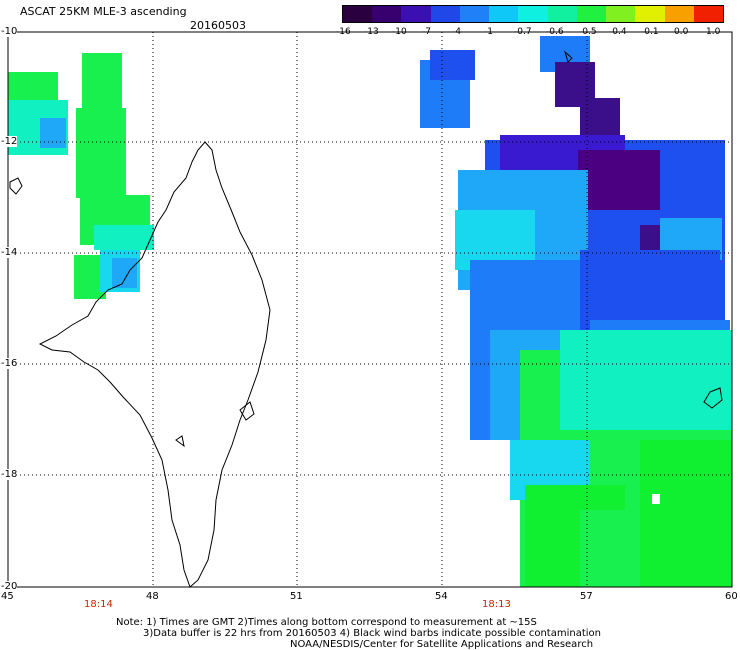 This screenshot has height=650, width=740. What do you see at coordinates (9, 141) in the screenshot?
I see `latitude-label: -12` at bounding box center [9, 141].